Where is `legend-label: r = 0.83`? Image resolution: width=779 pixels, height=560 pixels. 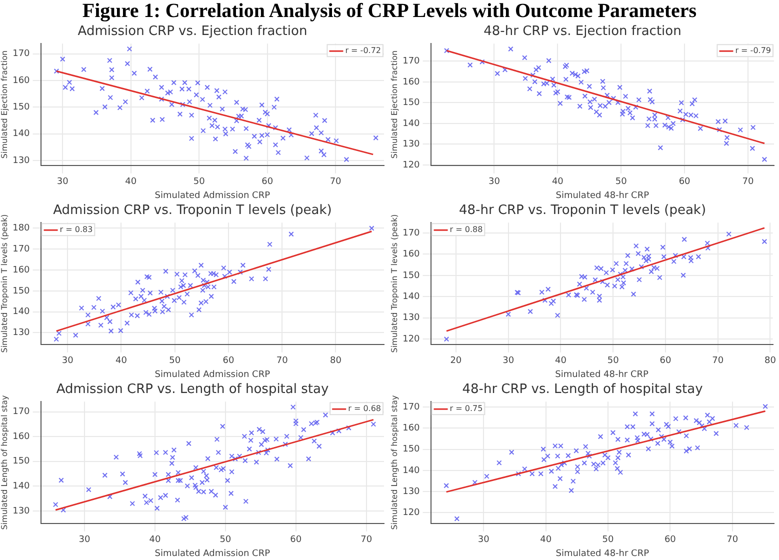 legend-label: r = 0.83 is located at coordinates (76, 229).